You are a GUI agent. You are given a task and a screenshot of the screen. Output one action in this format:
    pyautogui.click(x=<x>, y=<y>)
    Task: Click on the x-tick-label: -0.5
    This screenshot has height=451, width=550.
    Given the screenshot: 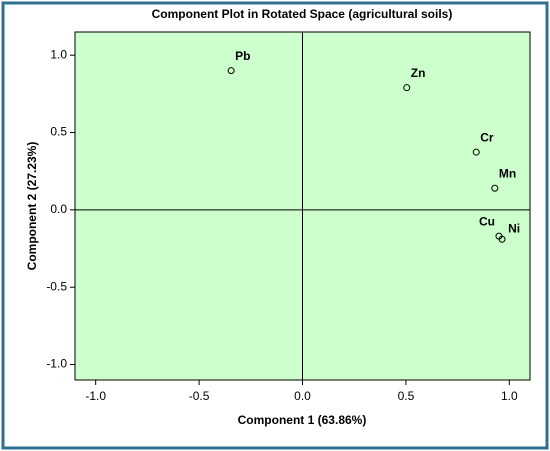 What is the action you would take?
    pyautogui.click(x=199, y=396)
    